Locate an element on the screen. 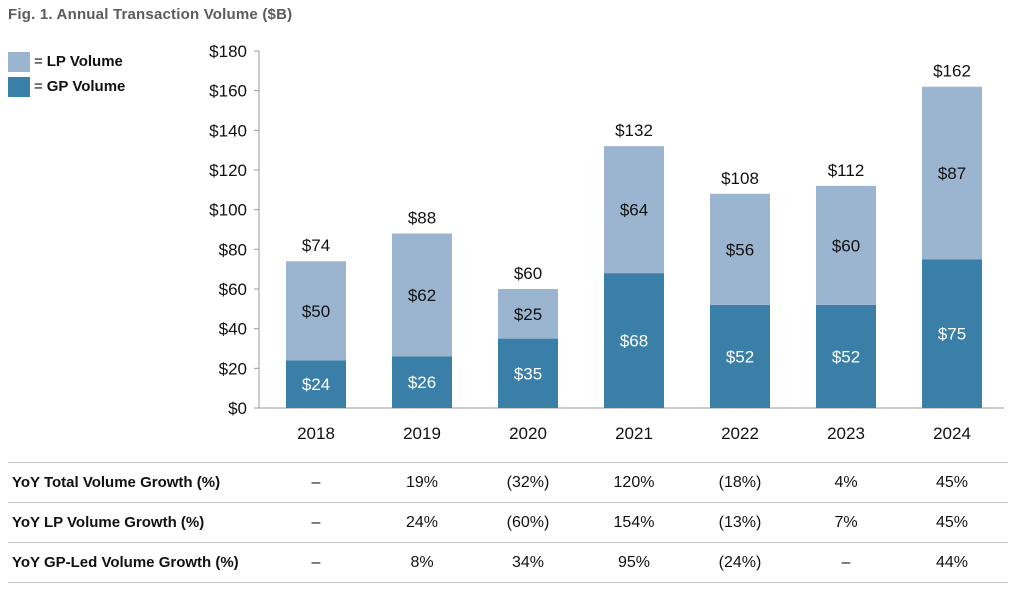  bar-total-label: $112 is located at coordinates (846, 170).